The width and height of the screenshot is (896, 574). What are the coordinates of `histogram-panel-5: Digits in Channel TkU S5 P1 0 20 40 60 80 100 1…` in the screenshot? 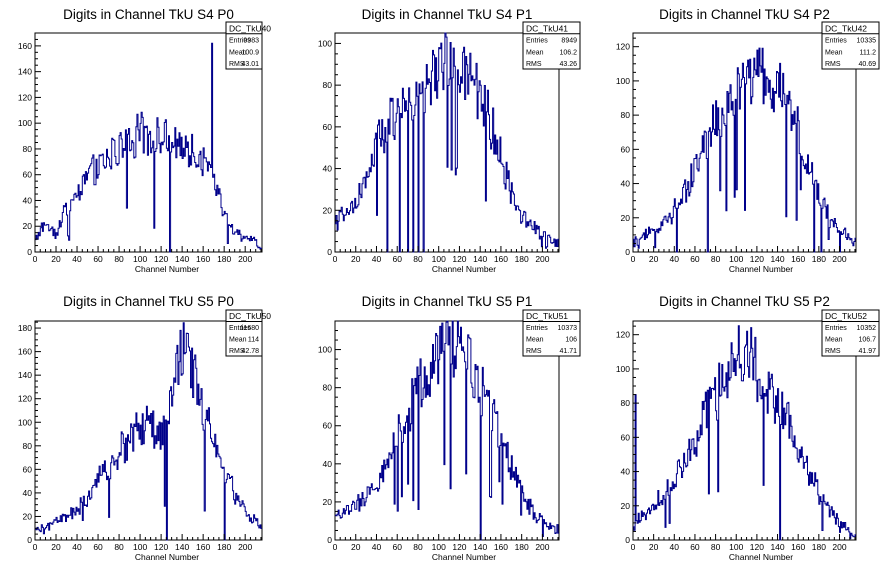 It's located at (449, 428).